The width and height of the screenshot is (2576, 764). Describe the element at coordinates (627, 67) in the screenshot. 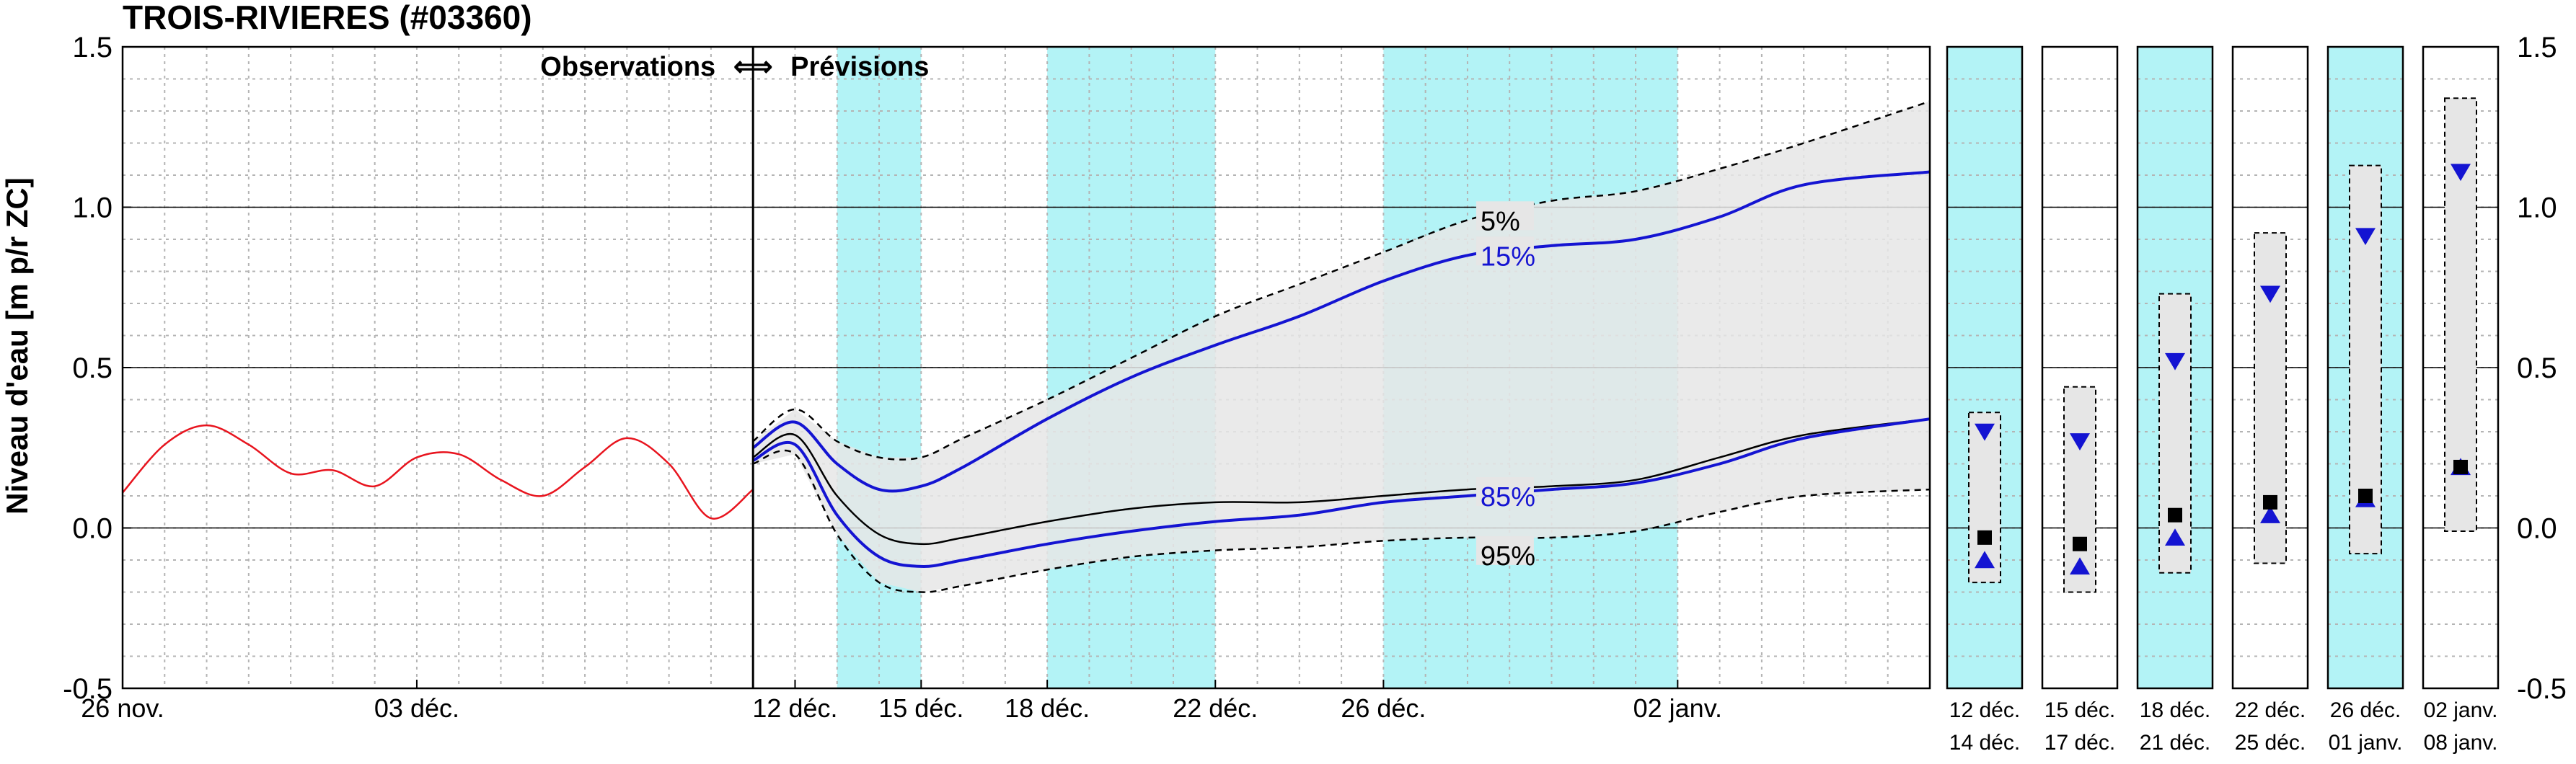

I see `annotation-observations: Observations` at that location.